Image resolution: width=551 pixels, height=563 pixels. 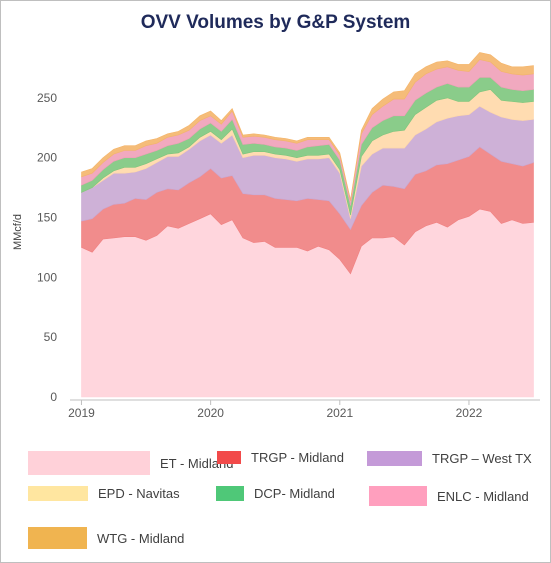 What do you see at coordinates (47, 158) in the screenshot?
I see `y-tick-label: 200` at bounding box center [47, 158].